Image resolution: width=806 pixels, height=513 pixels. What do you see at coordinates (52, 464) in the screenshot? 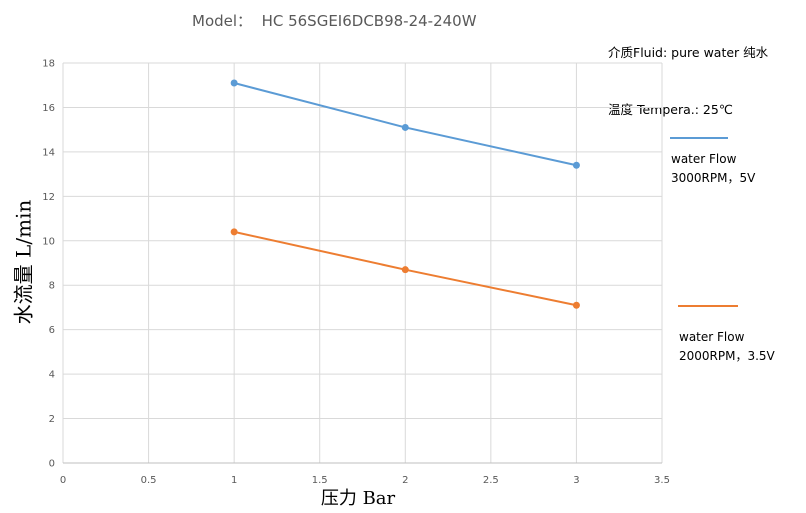
I see `y-tick-label: 0` at bounding box center [52, 464].